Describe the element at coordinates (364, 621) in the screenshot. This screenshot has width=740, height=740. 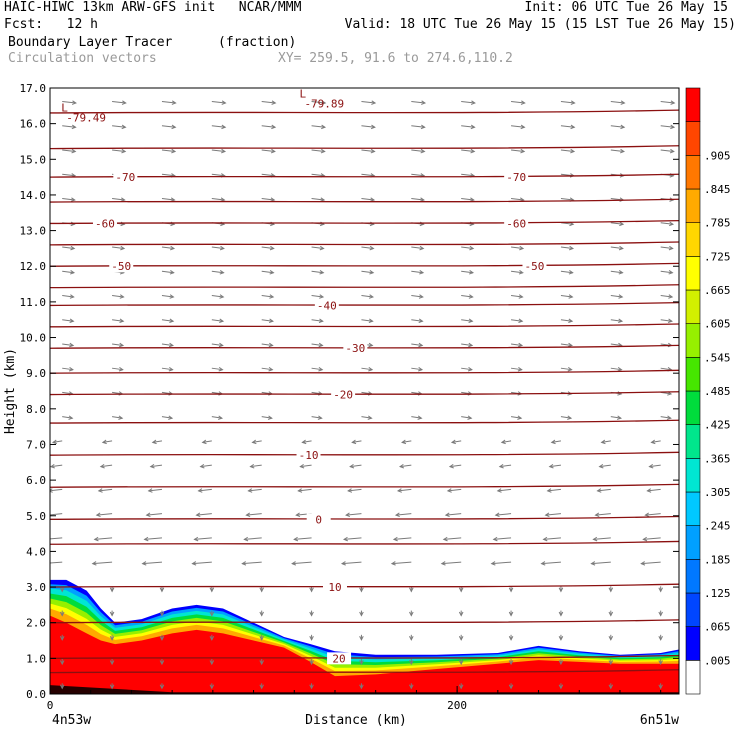
I see `contour-line-extra` at that location.